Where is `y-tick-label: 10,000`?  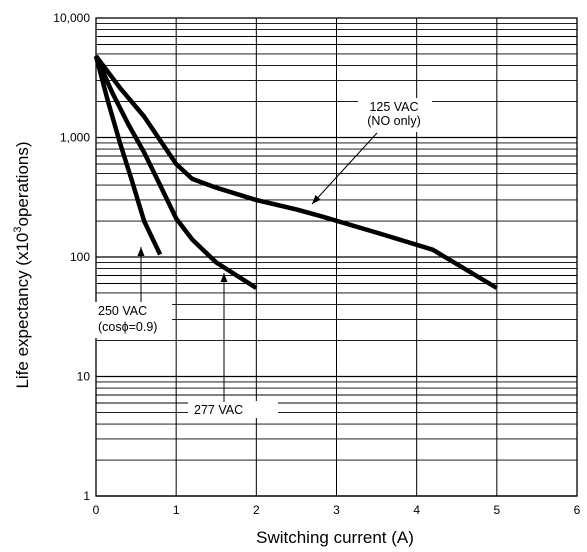 y-tick-label: 10,000 is located at coordinates (71, 18).